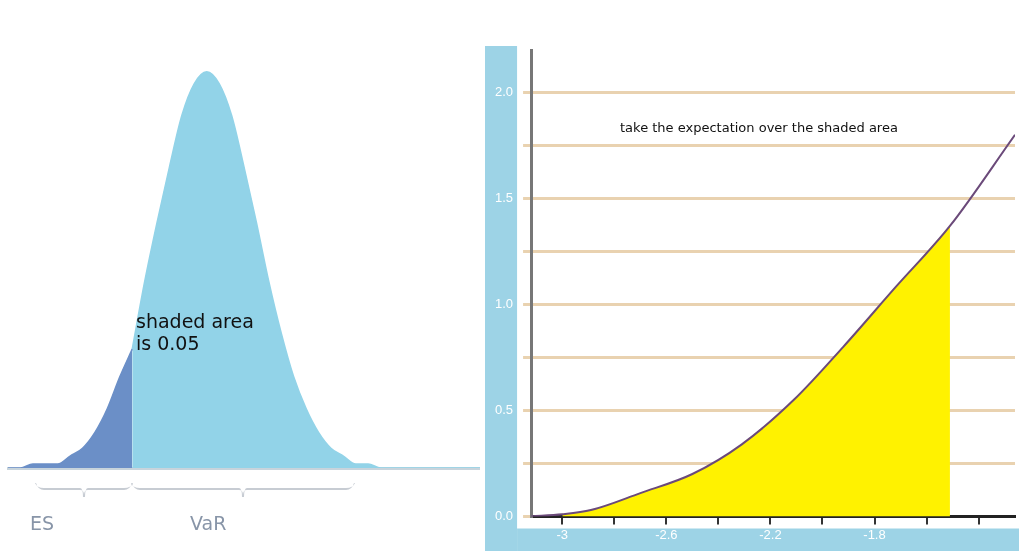  I want to click on y-tick-label: 2.0, so click(504, 91).